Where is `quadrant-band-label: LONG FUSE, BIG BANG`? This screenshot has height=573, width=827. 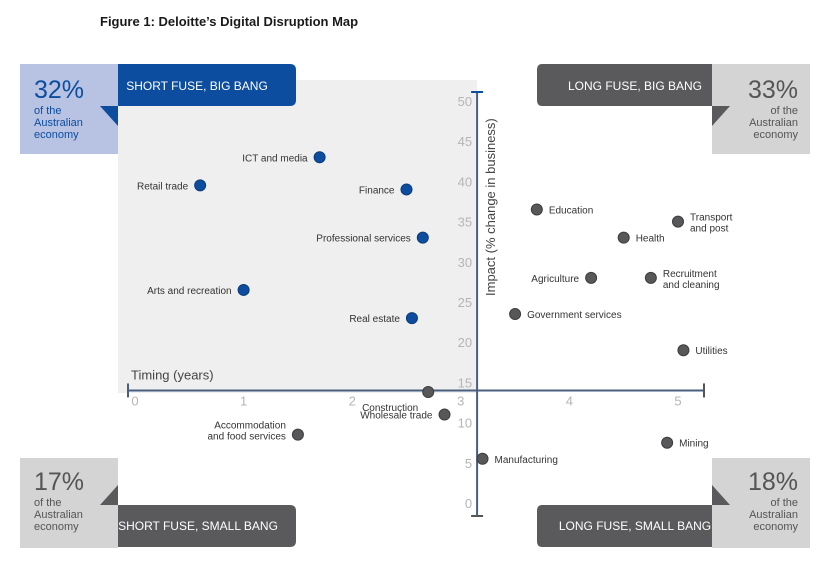
quadrant-band-label: LONG FUSE, BIG BANG is located at coordinates (635, 86).